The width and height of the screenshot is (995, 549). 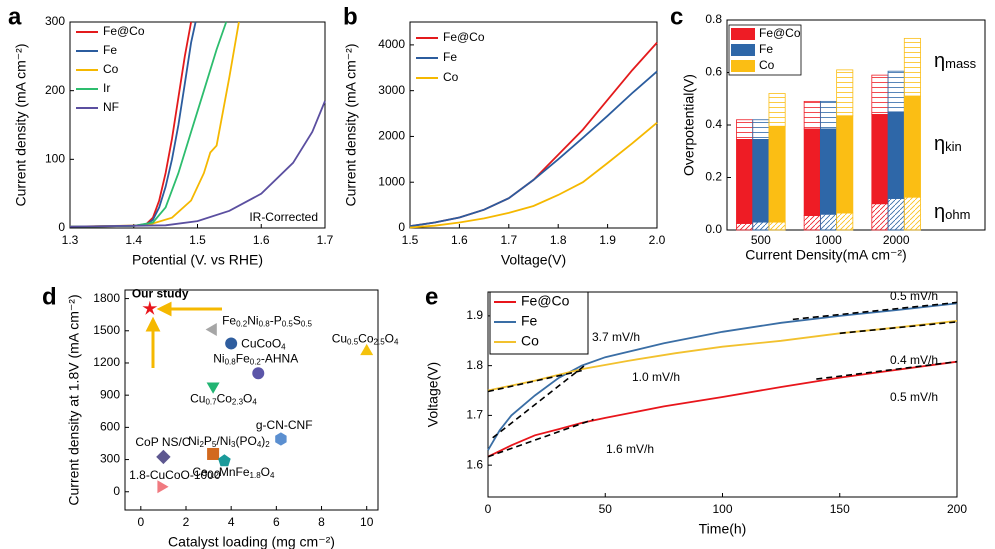 What do you see at coordinates (74, 399) in the screenshot?
I see `y-axis-label: Current density at 1.8V (mA cm⁻²)` at bounding box center [74, 399].